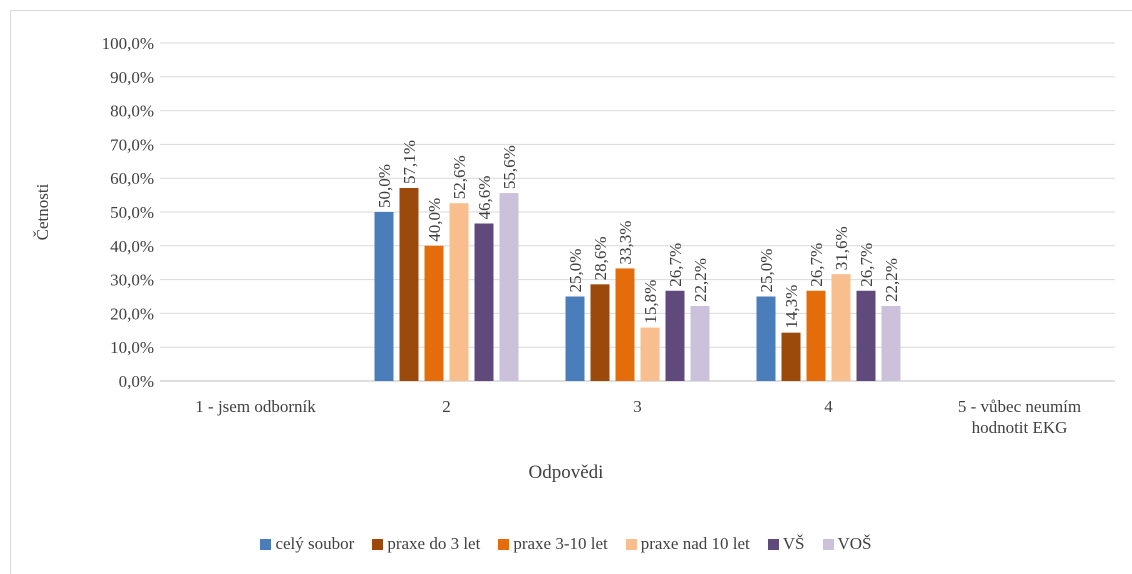  I want to click on legend-label: VOŠ, so click(854, 543).